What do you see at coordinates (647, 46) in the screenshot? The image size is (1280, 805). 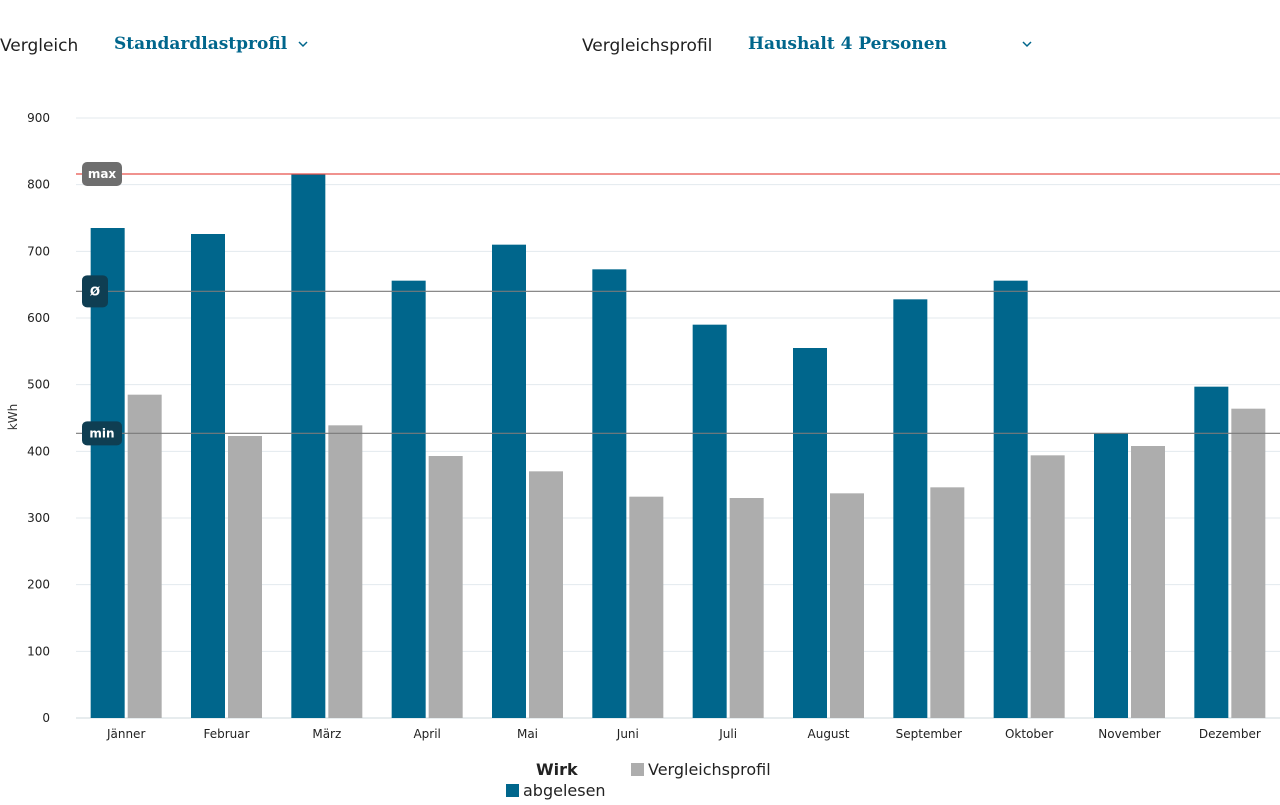 I see `profile-label: Vergleichsprofil` at bounding box center [647, 46].